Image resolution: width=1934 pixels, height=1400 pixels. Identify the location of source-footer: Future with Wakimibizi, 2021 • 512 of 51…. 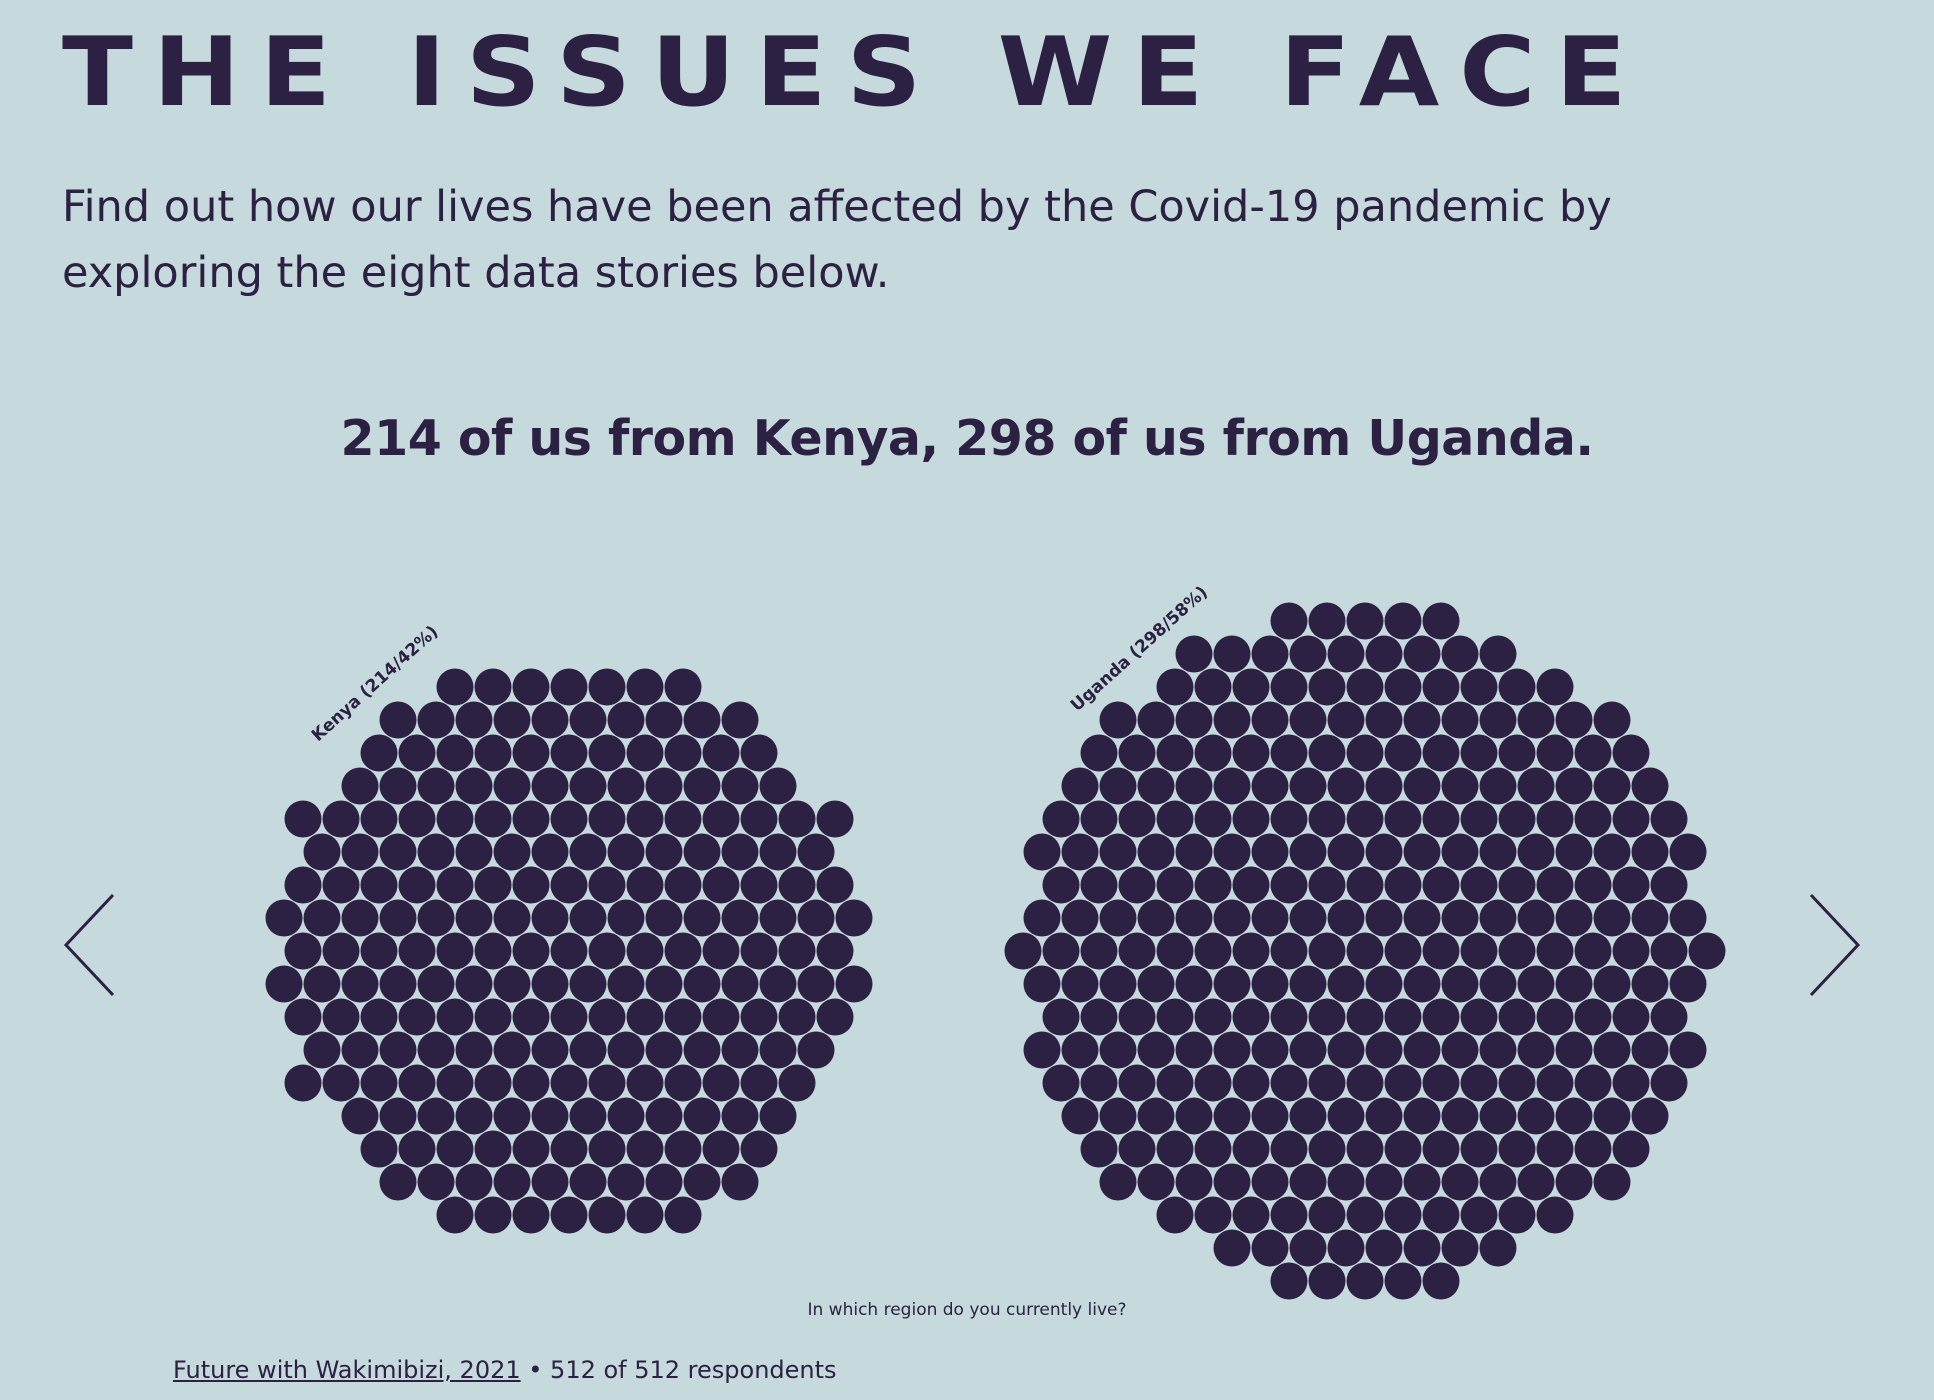
(505, 1370).